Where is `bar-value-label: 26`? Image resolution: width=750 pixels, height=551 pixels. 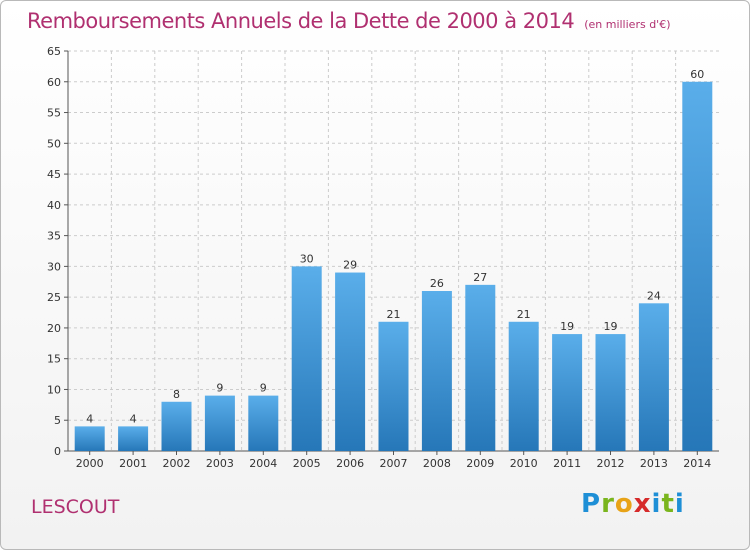 bar-value-label: 26 is located at coordinates (437, 283).